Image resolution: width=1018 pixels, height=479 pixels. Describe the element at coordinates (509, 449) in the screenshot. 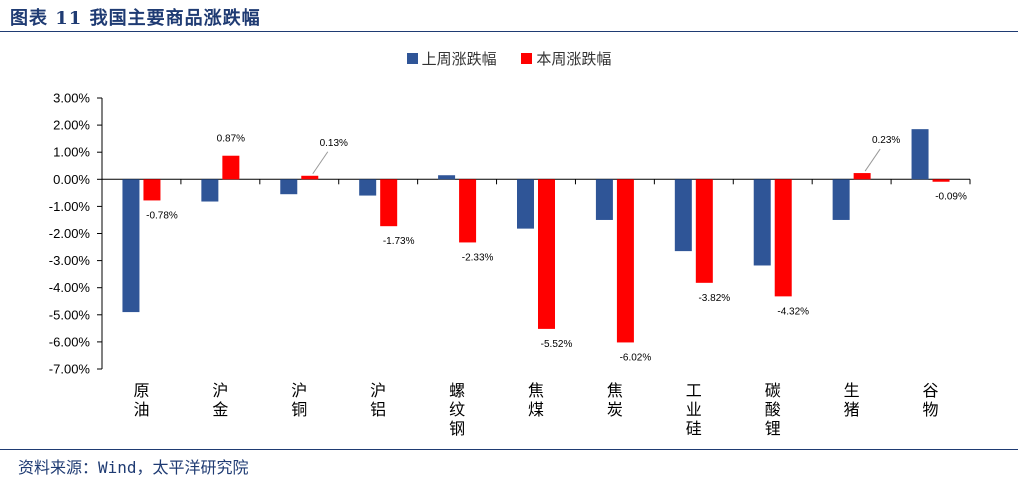

I see `bottom-divider` at that location.